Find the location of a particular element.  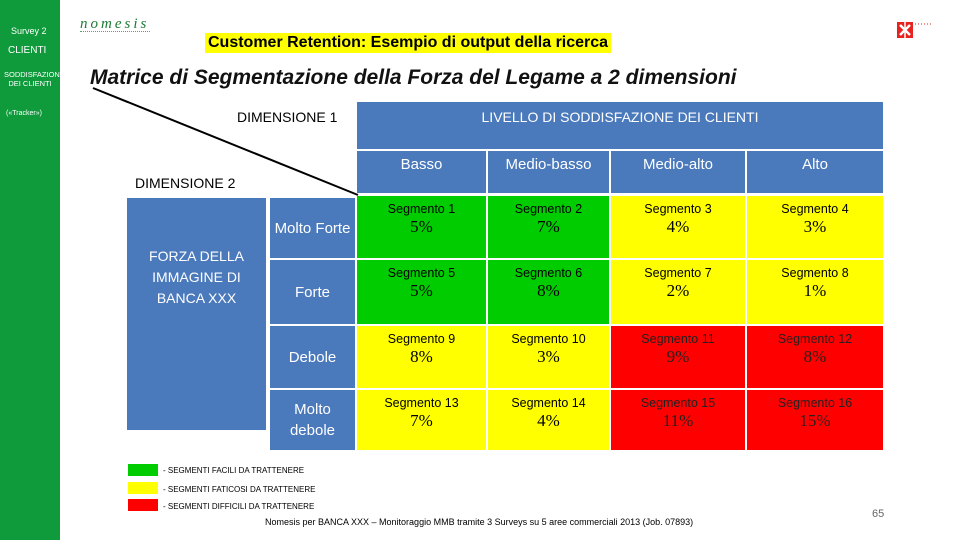

matrix-cell-segment-9: Segmento 9 8% is located at coordinates (421, 357).